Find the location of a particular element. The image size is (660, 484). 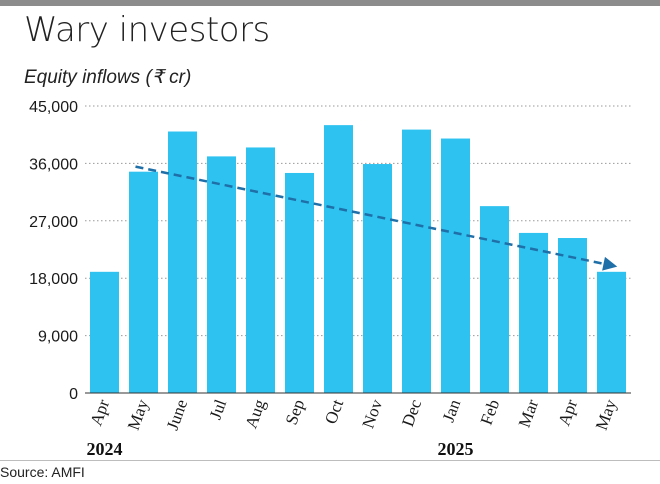

year-labels: 2024 2025 is located at coordinates (280, 449).